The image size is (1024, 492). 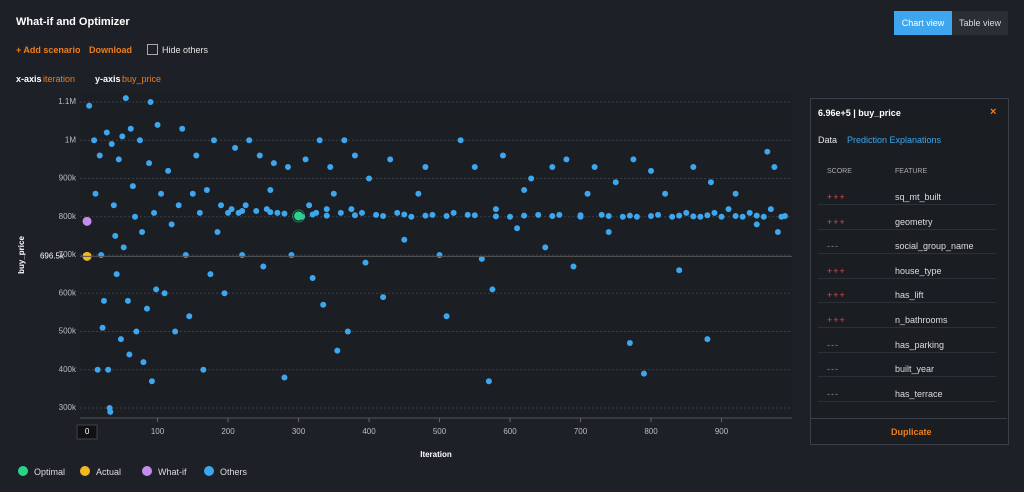 I want to click on x-tick-label: 900, so click(x=722, y=431).